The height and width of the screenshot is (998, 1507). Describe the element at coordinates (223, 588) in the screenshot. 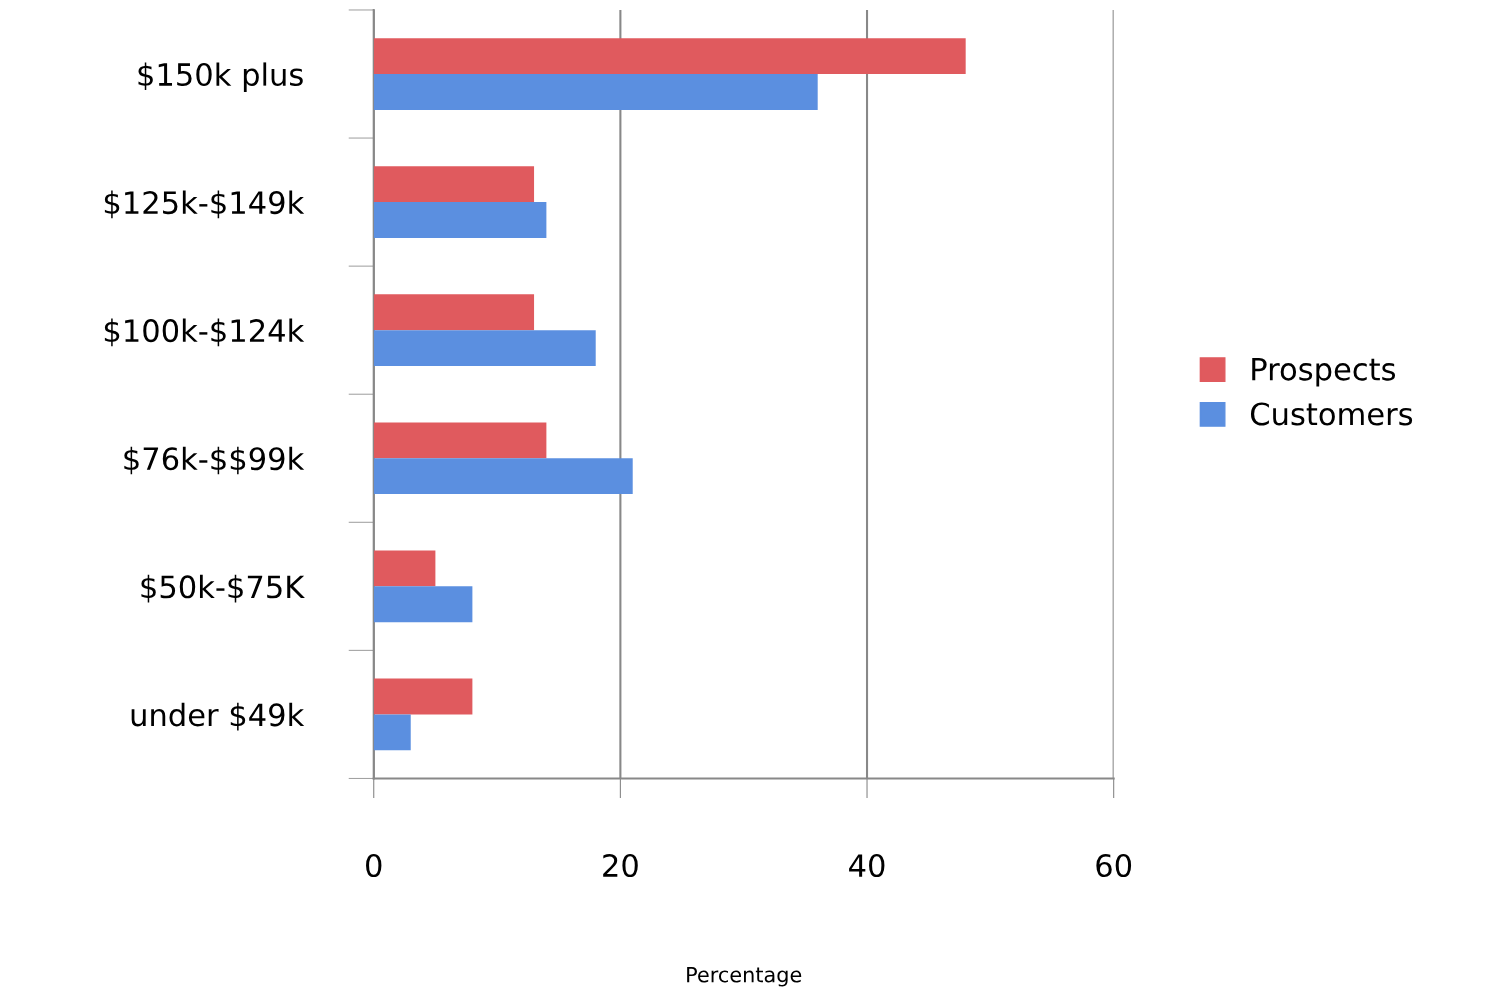

I see `y-tick-label: $50k-$75K` at that location.